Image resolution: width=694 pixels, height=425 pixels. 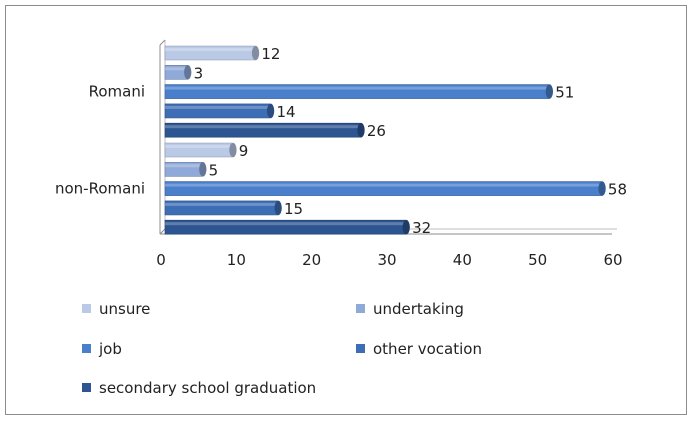 I want to click on data-label: 9, so click(x=244, y=151).